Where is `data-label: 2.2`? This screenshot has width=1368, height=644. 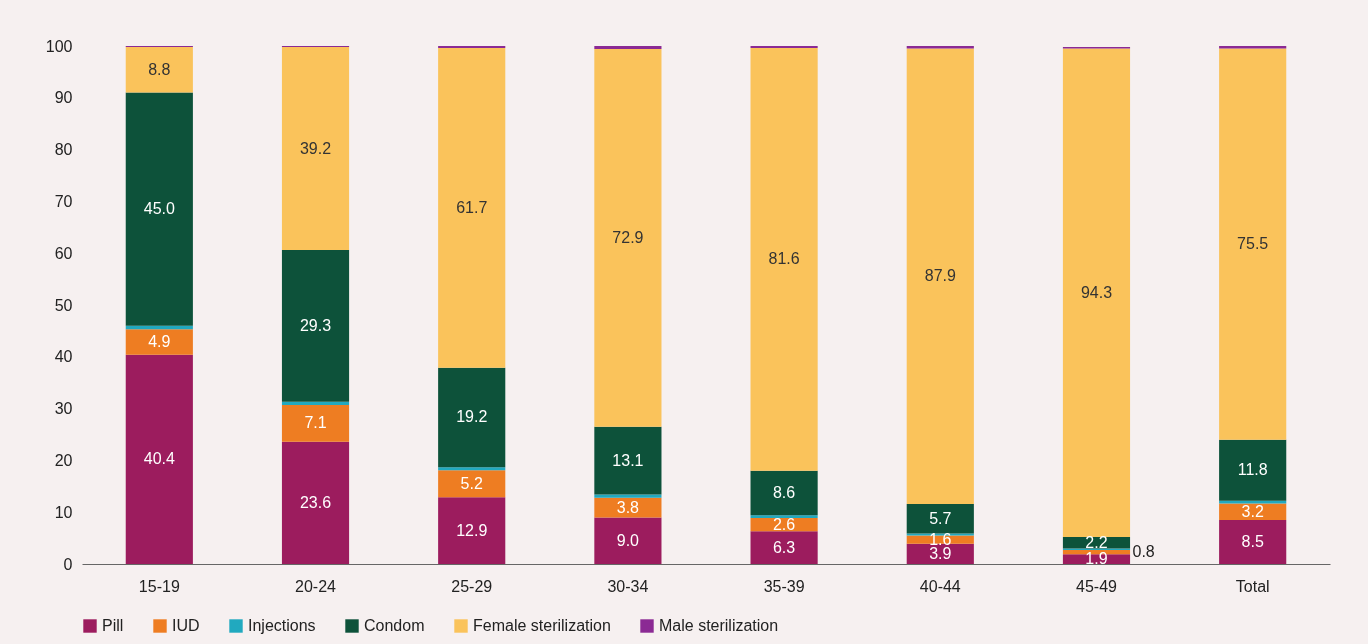 data-label: 2.2 is located at coordinates (1096, 542).